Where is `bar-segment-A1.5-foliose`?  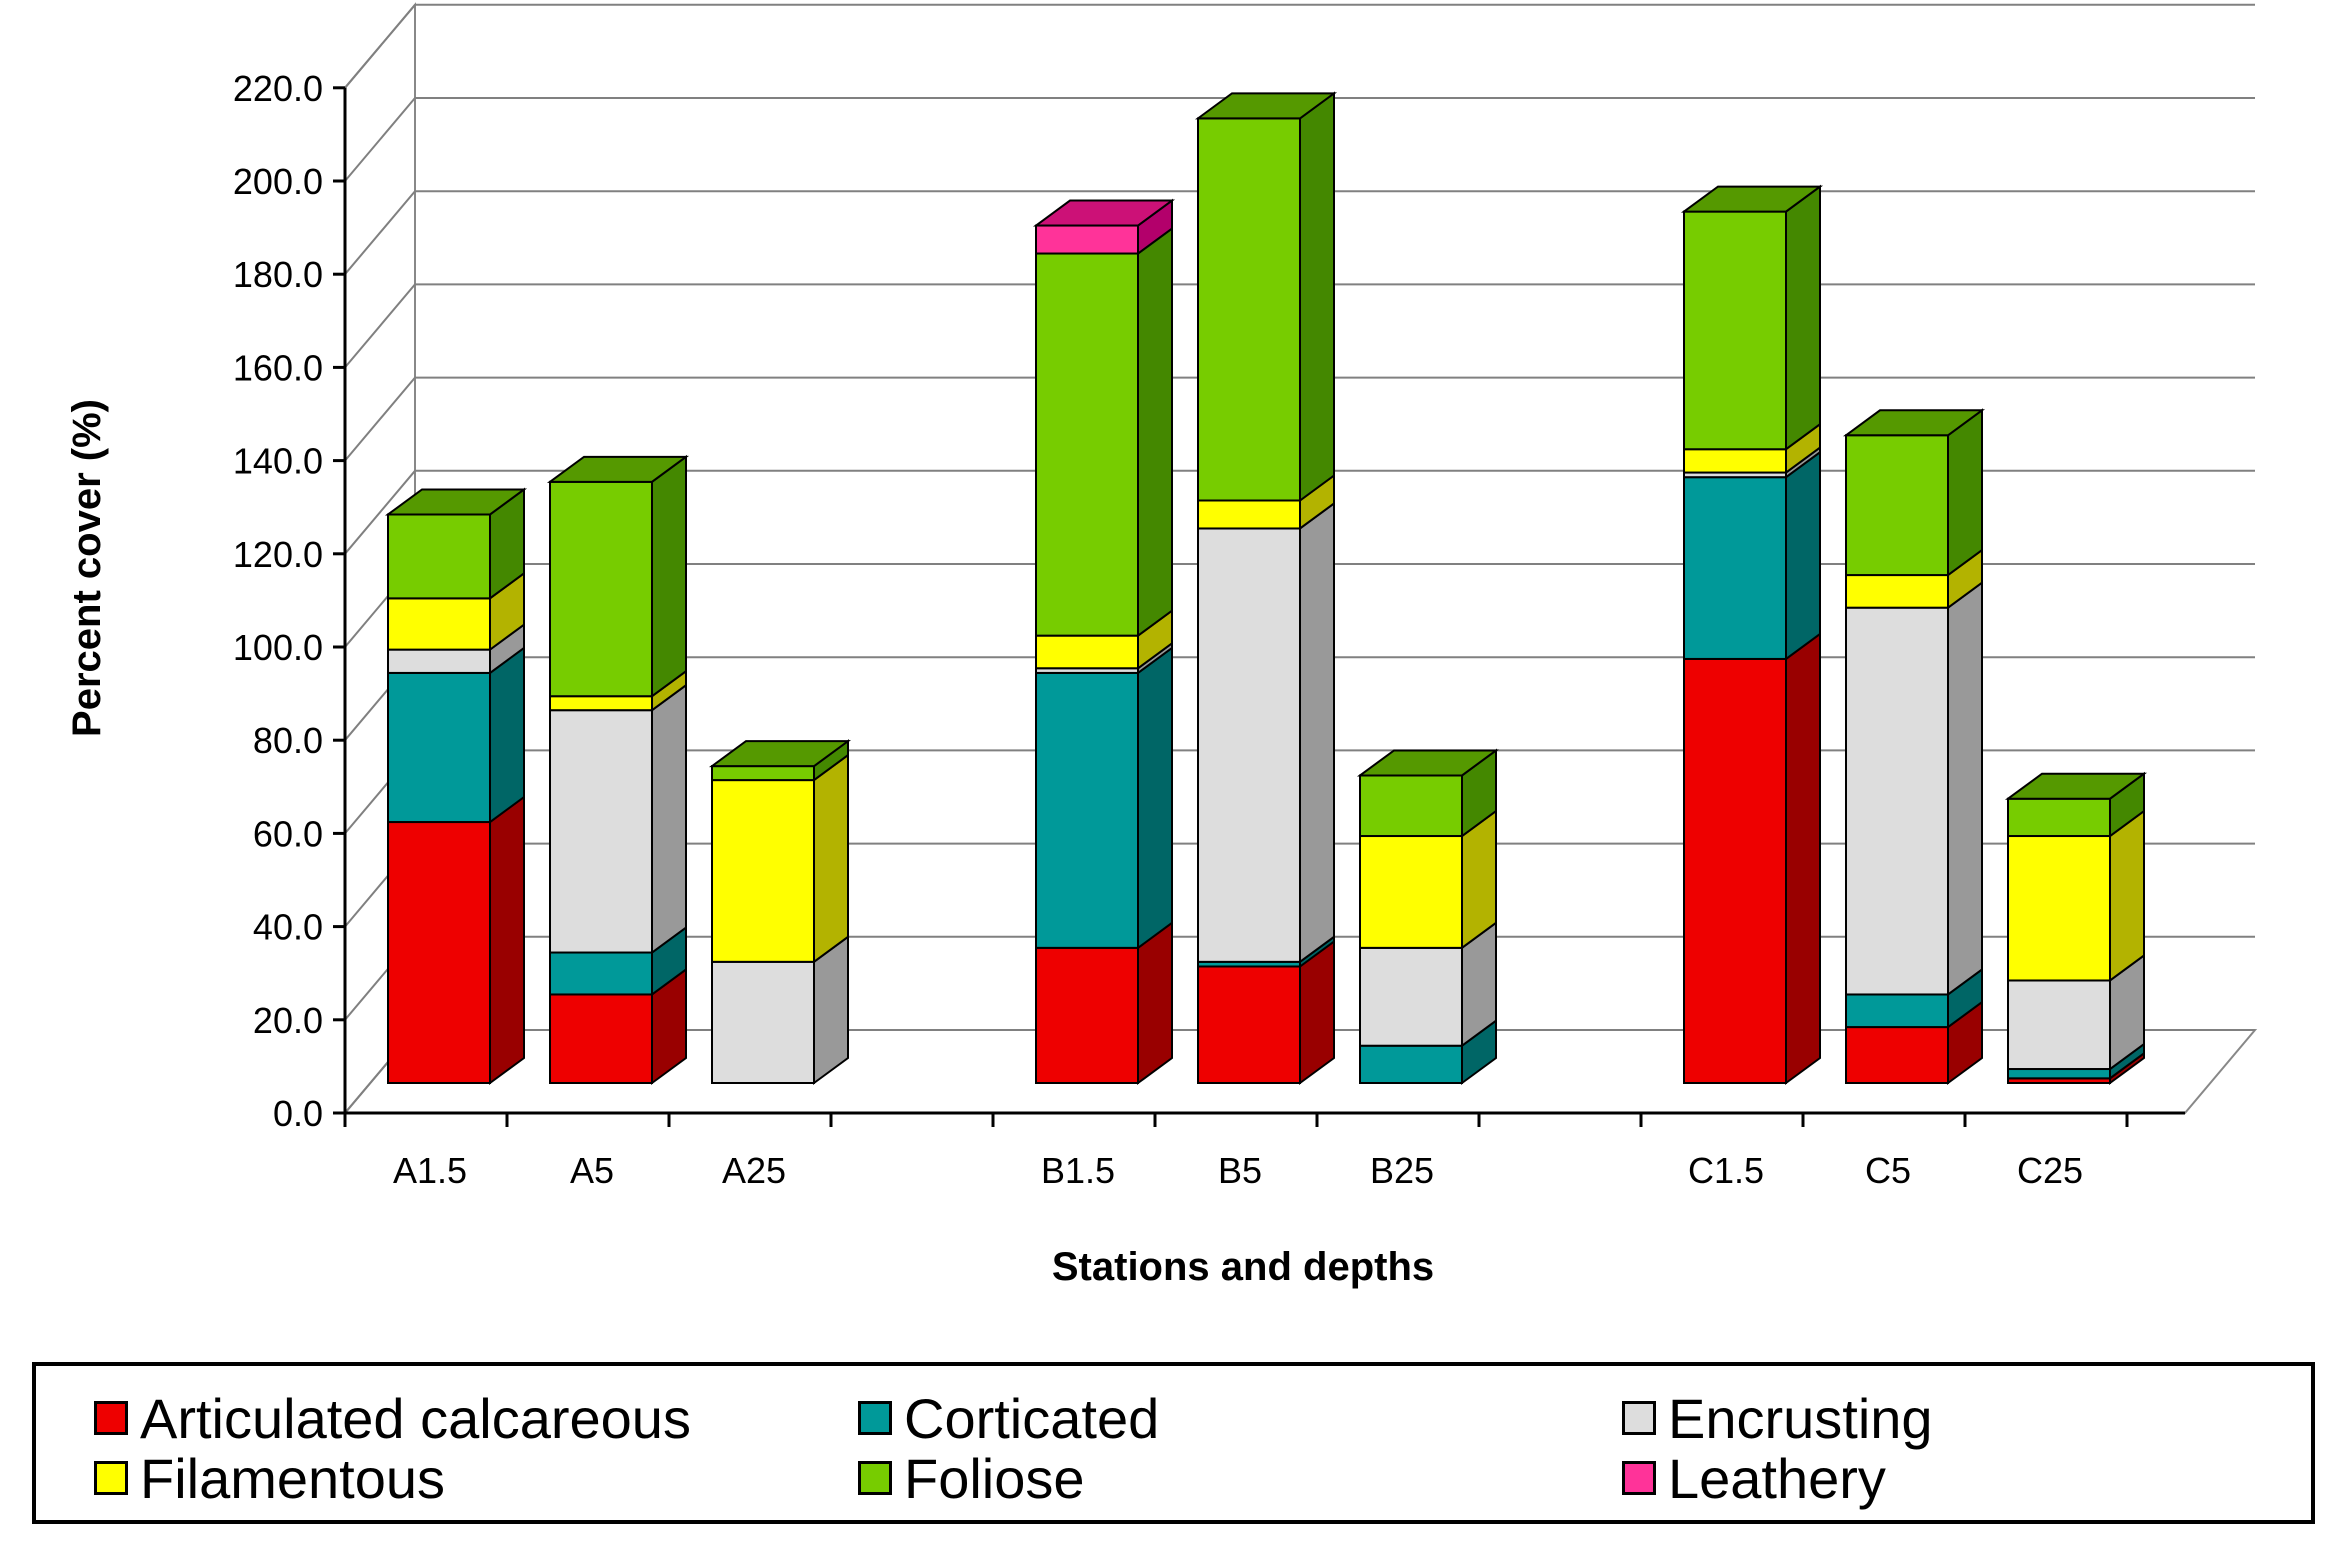
bar-segment-A1.5-foliose is located at coordinates (456, 544).